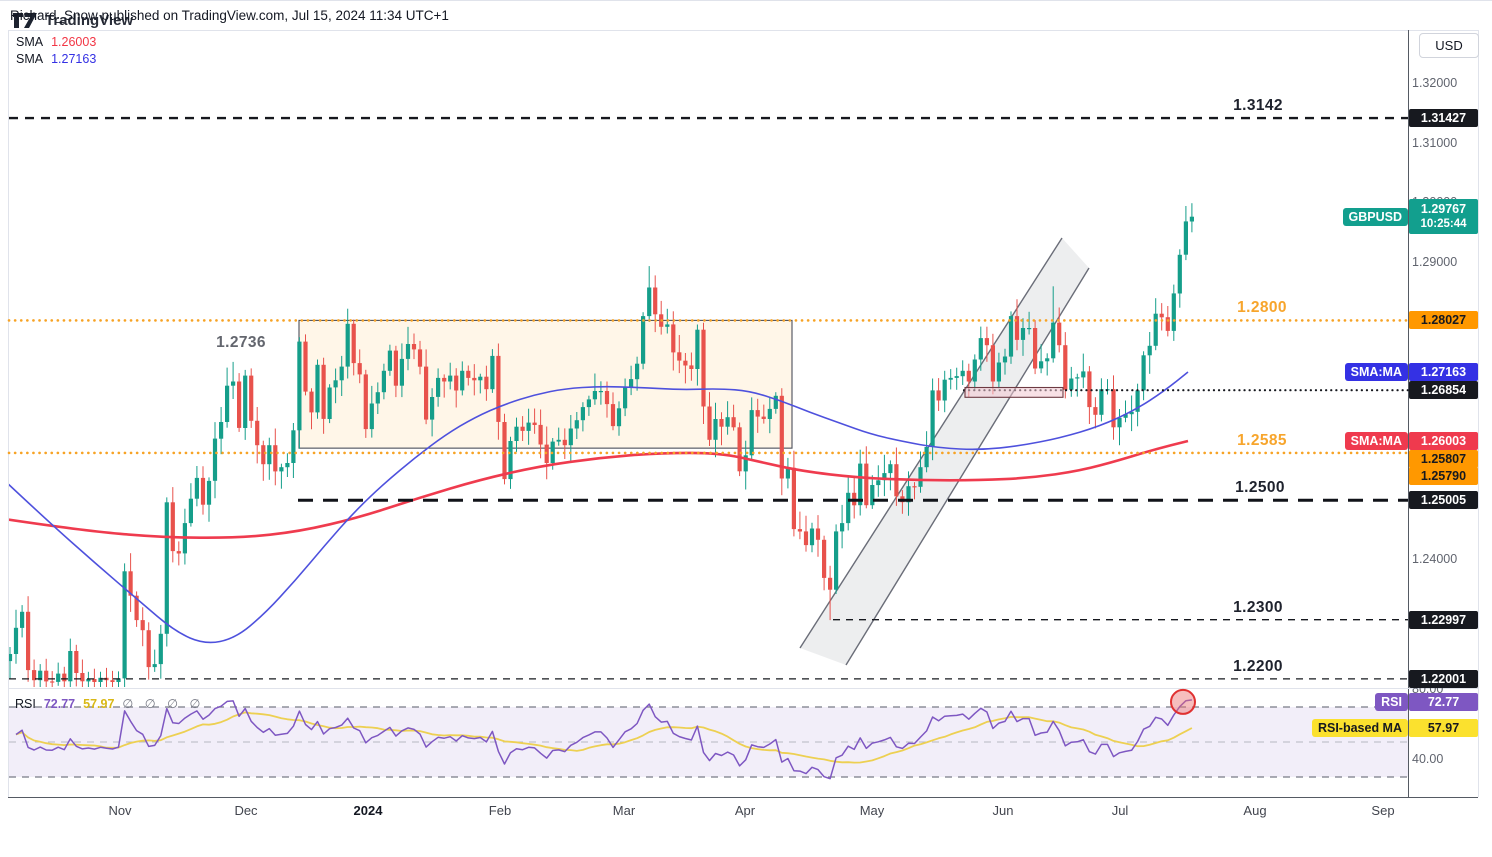  What do you see at coordinates (1443, 678) in the screenshot?
I see `price-axis-label-1.22001: 1.22001` at bounding box center [1443, 678].